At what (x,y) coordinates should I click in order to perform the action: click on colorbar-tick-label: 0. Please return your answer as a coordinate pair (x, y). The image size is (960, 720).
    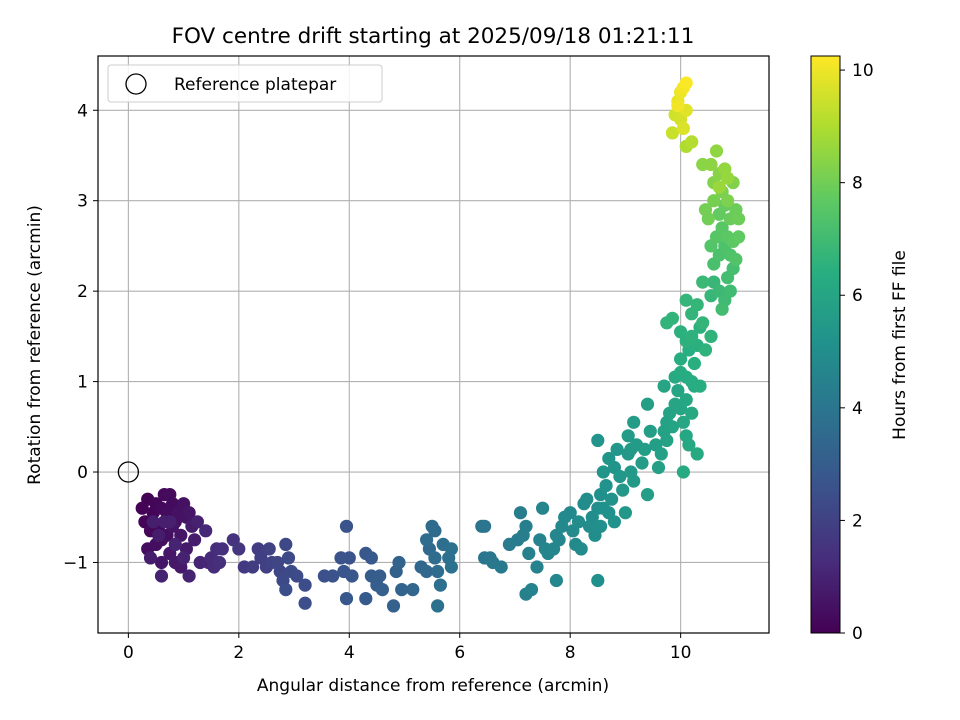
    Looking at the image, I should click on (857, 634).